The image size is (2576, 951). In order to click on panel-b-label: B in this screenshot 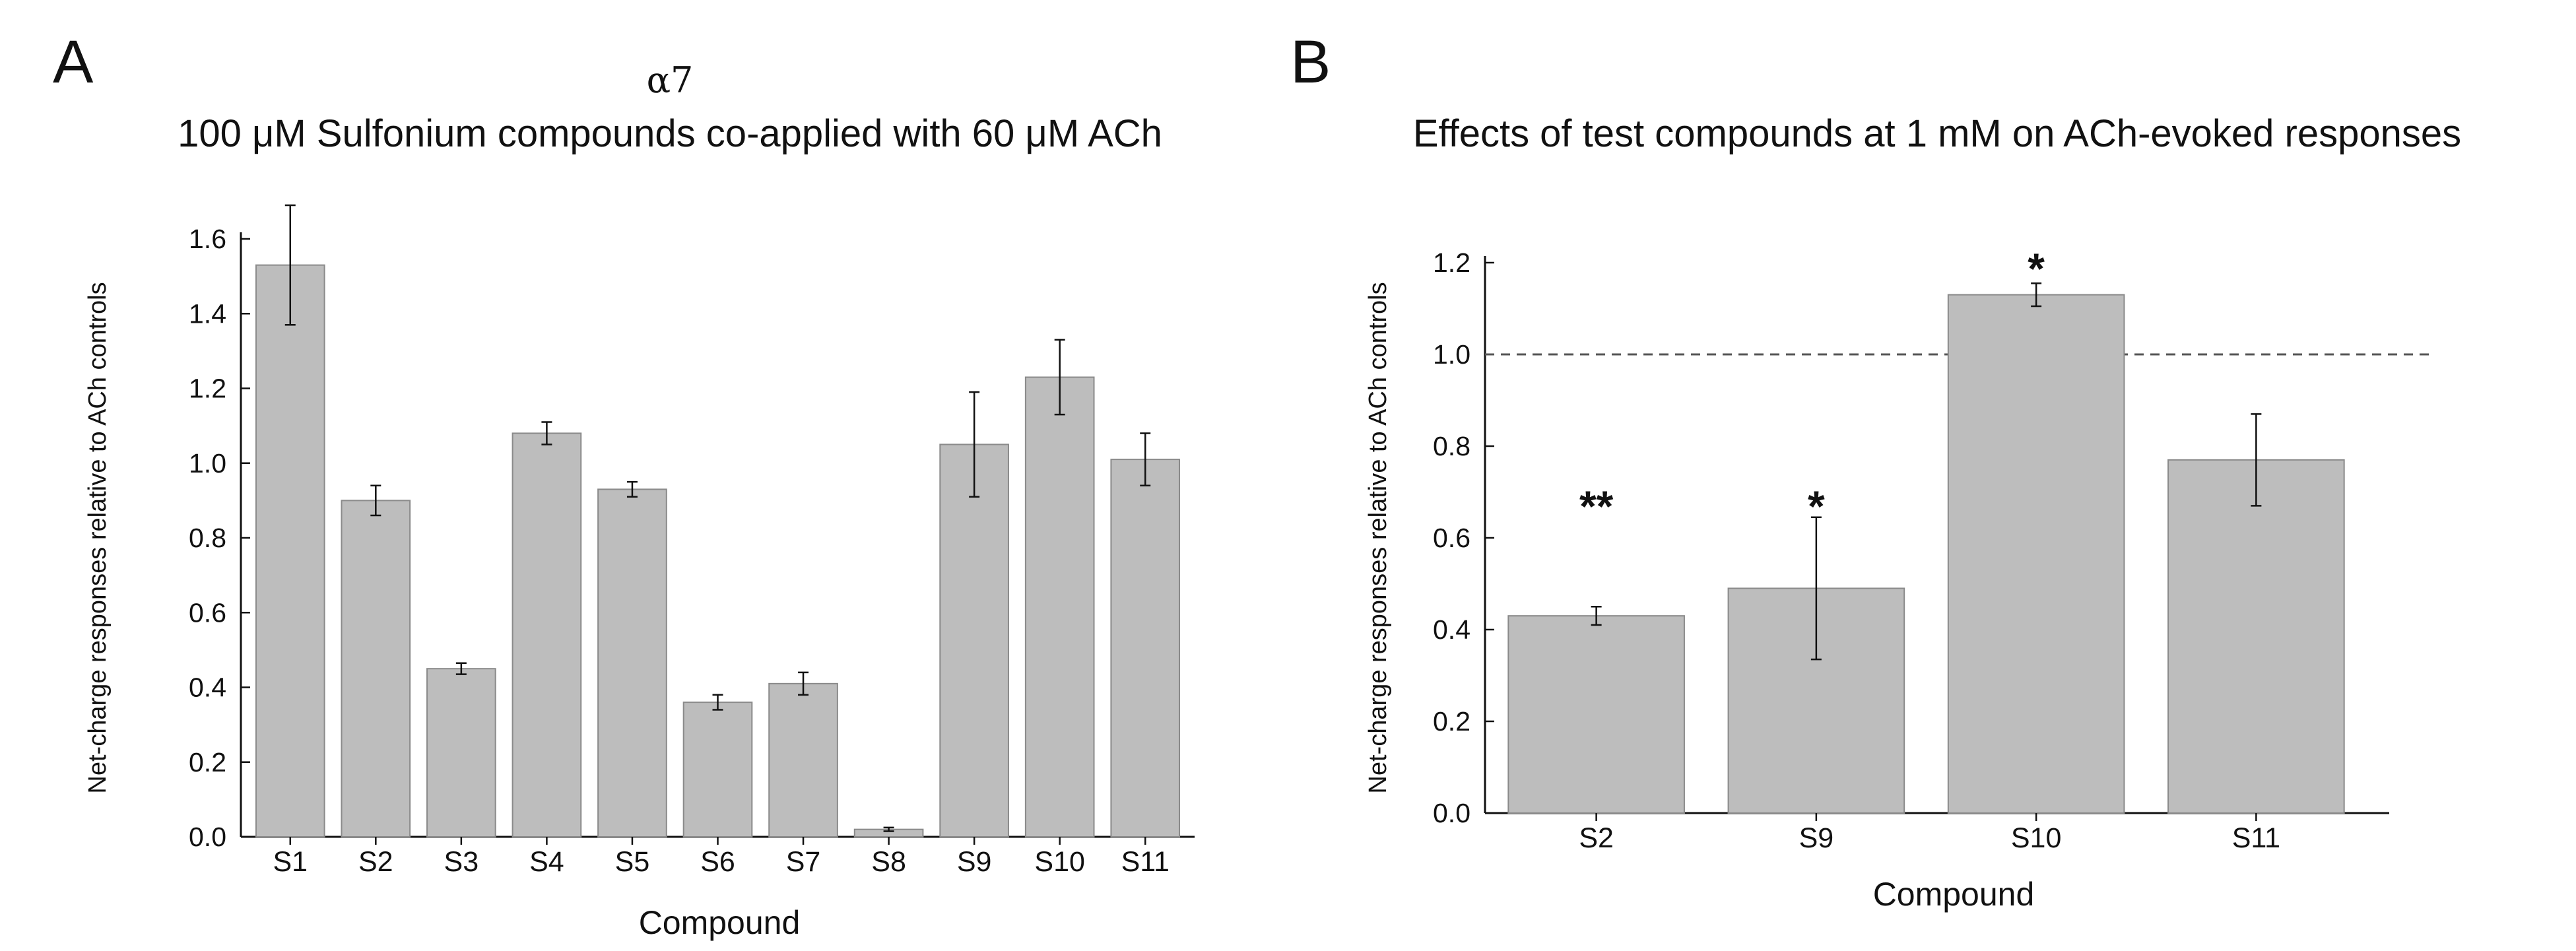, I will do `click(1310, 62)`.